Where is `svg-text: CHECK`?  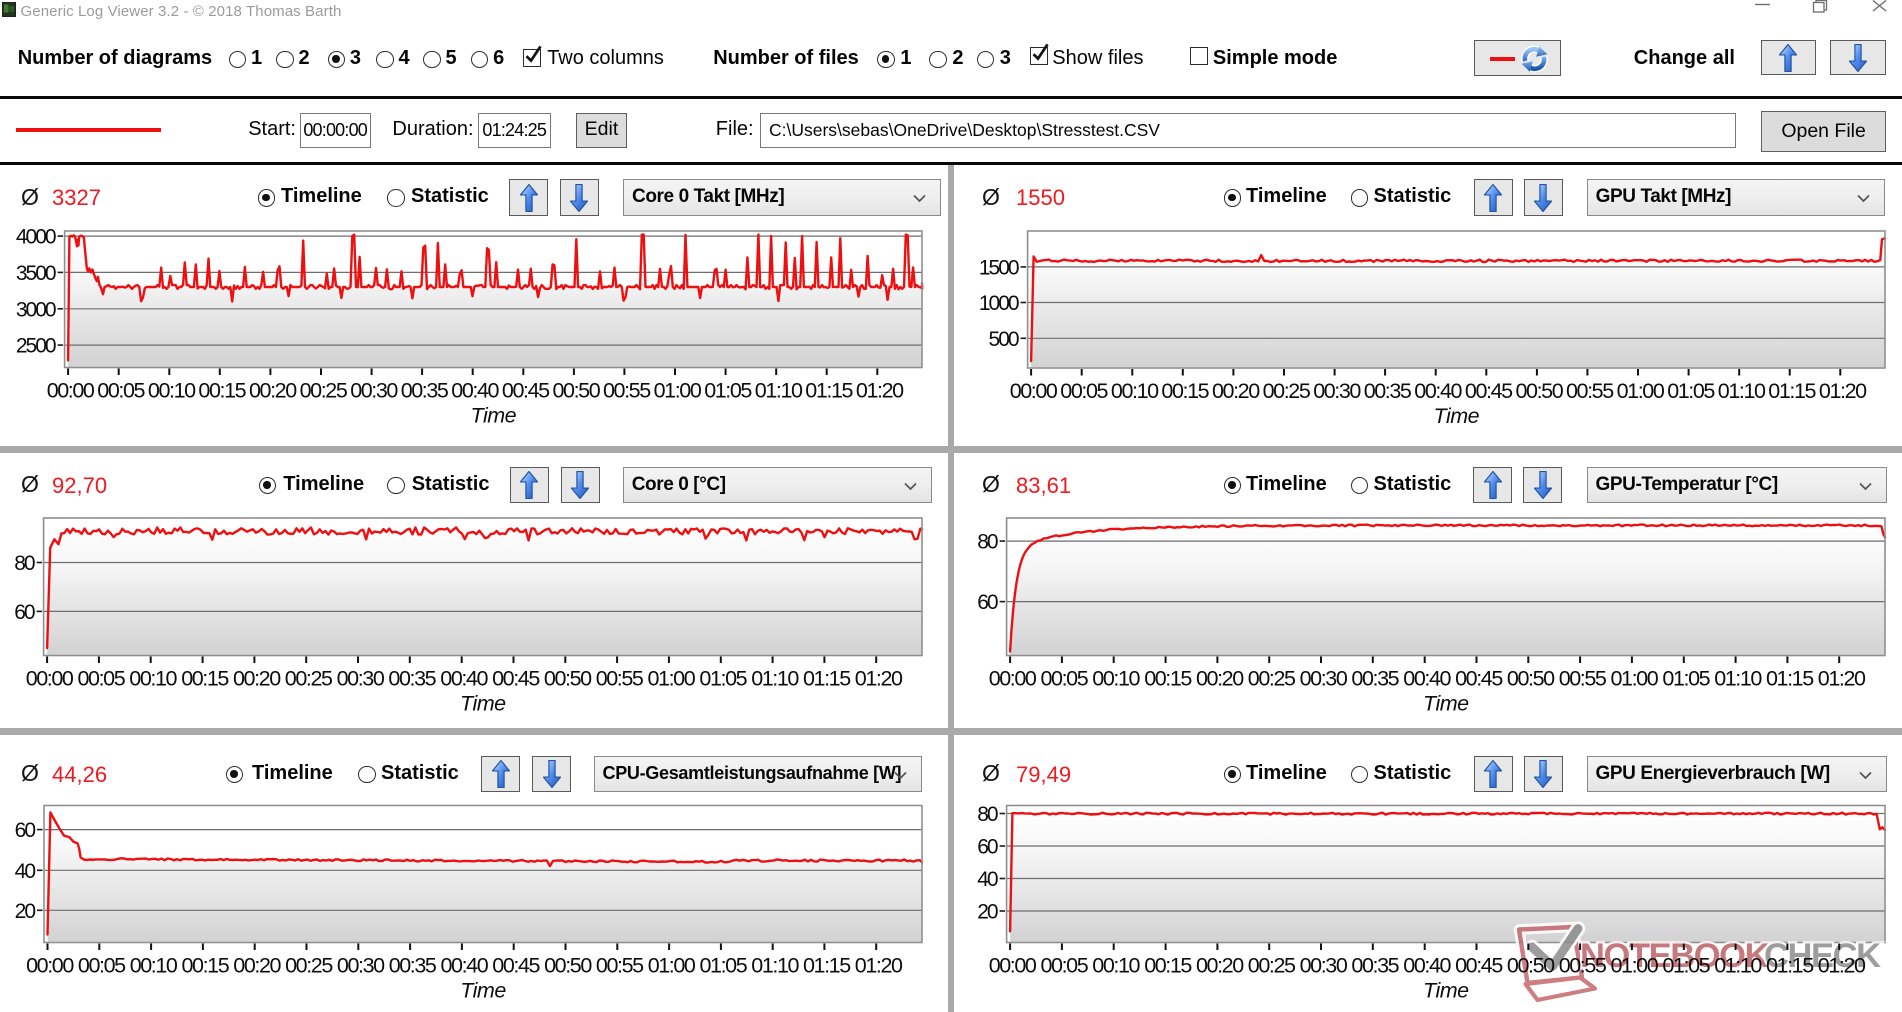
svg-text: CHECK is located at coordinates (1822, 956).